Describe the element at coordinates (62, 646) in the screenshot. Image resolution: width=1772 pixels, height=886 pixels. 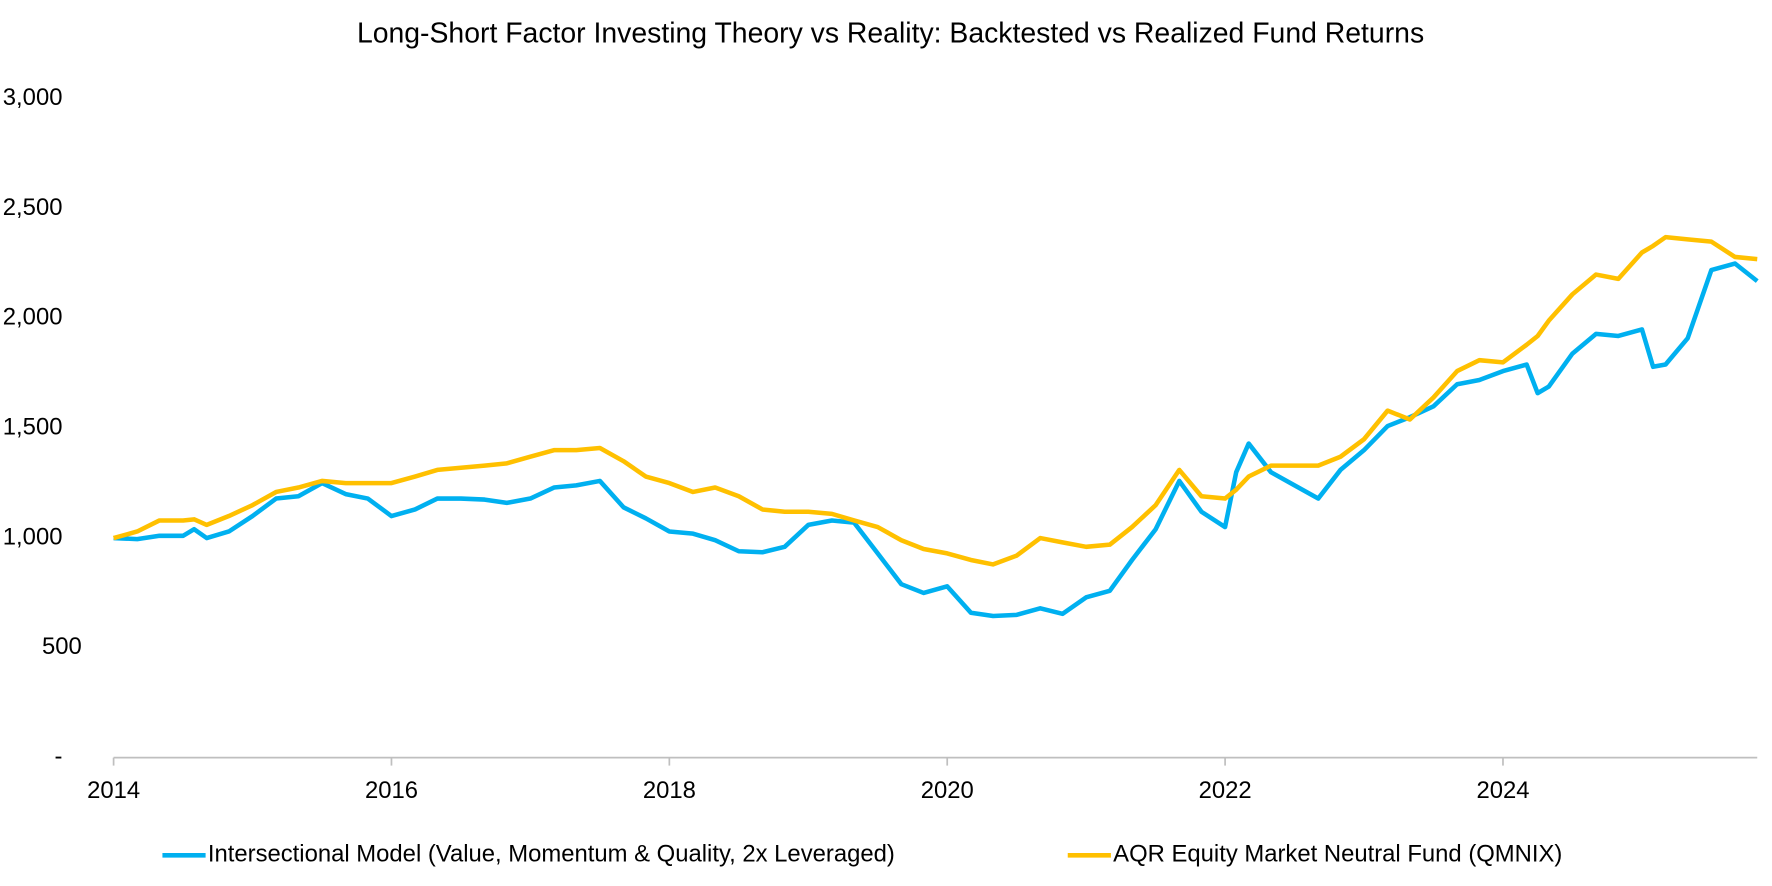
I see `y-tick-label: 500` at that location.